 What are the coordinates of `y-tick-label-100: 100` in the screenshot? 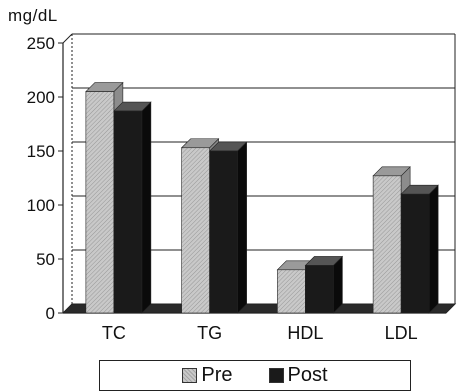 It's located at (41, 205).